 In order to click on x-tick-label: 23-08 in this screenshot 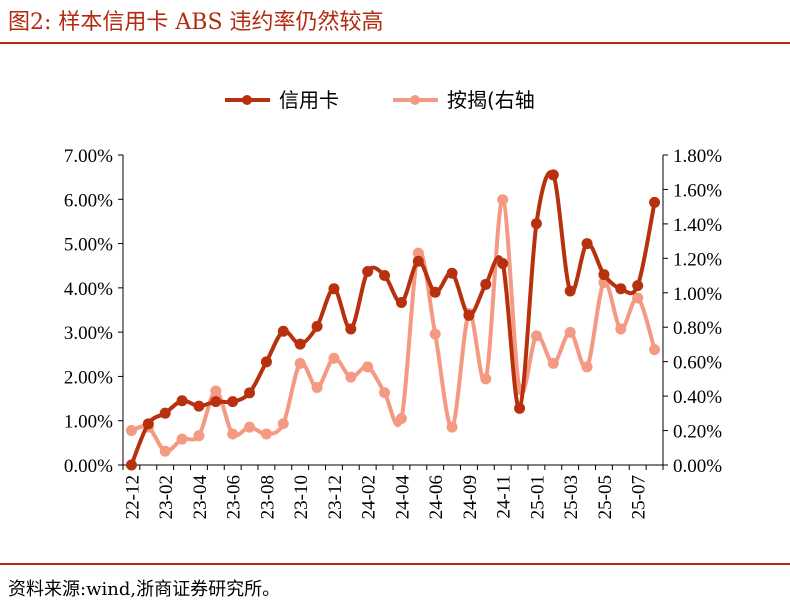, I will do `click(267, 497)`.